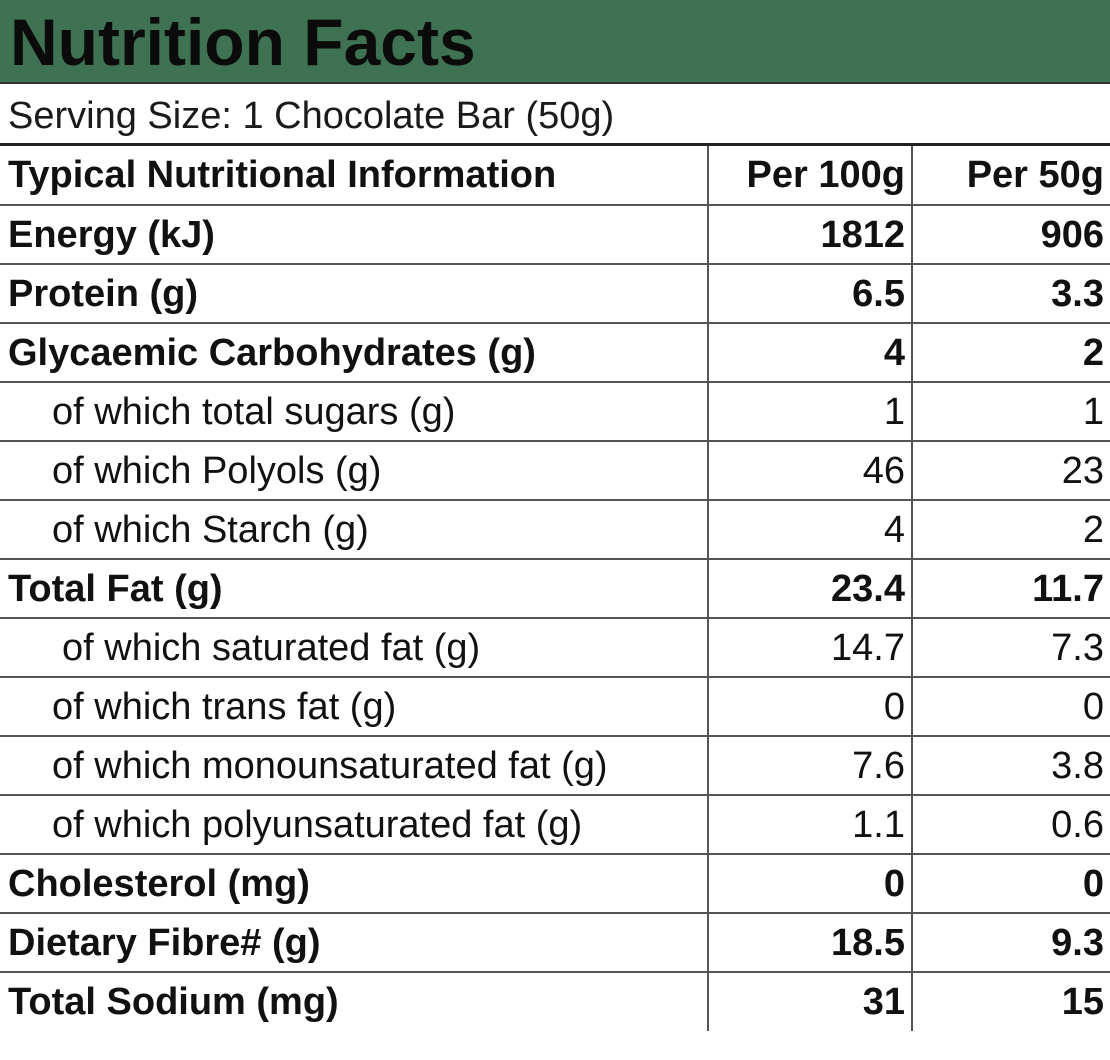 This screenshot has width=1110, height=1060. I want to click on table-row: of which saturated fat (g) 14.7 7.3, so click(555, 648).